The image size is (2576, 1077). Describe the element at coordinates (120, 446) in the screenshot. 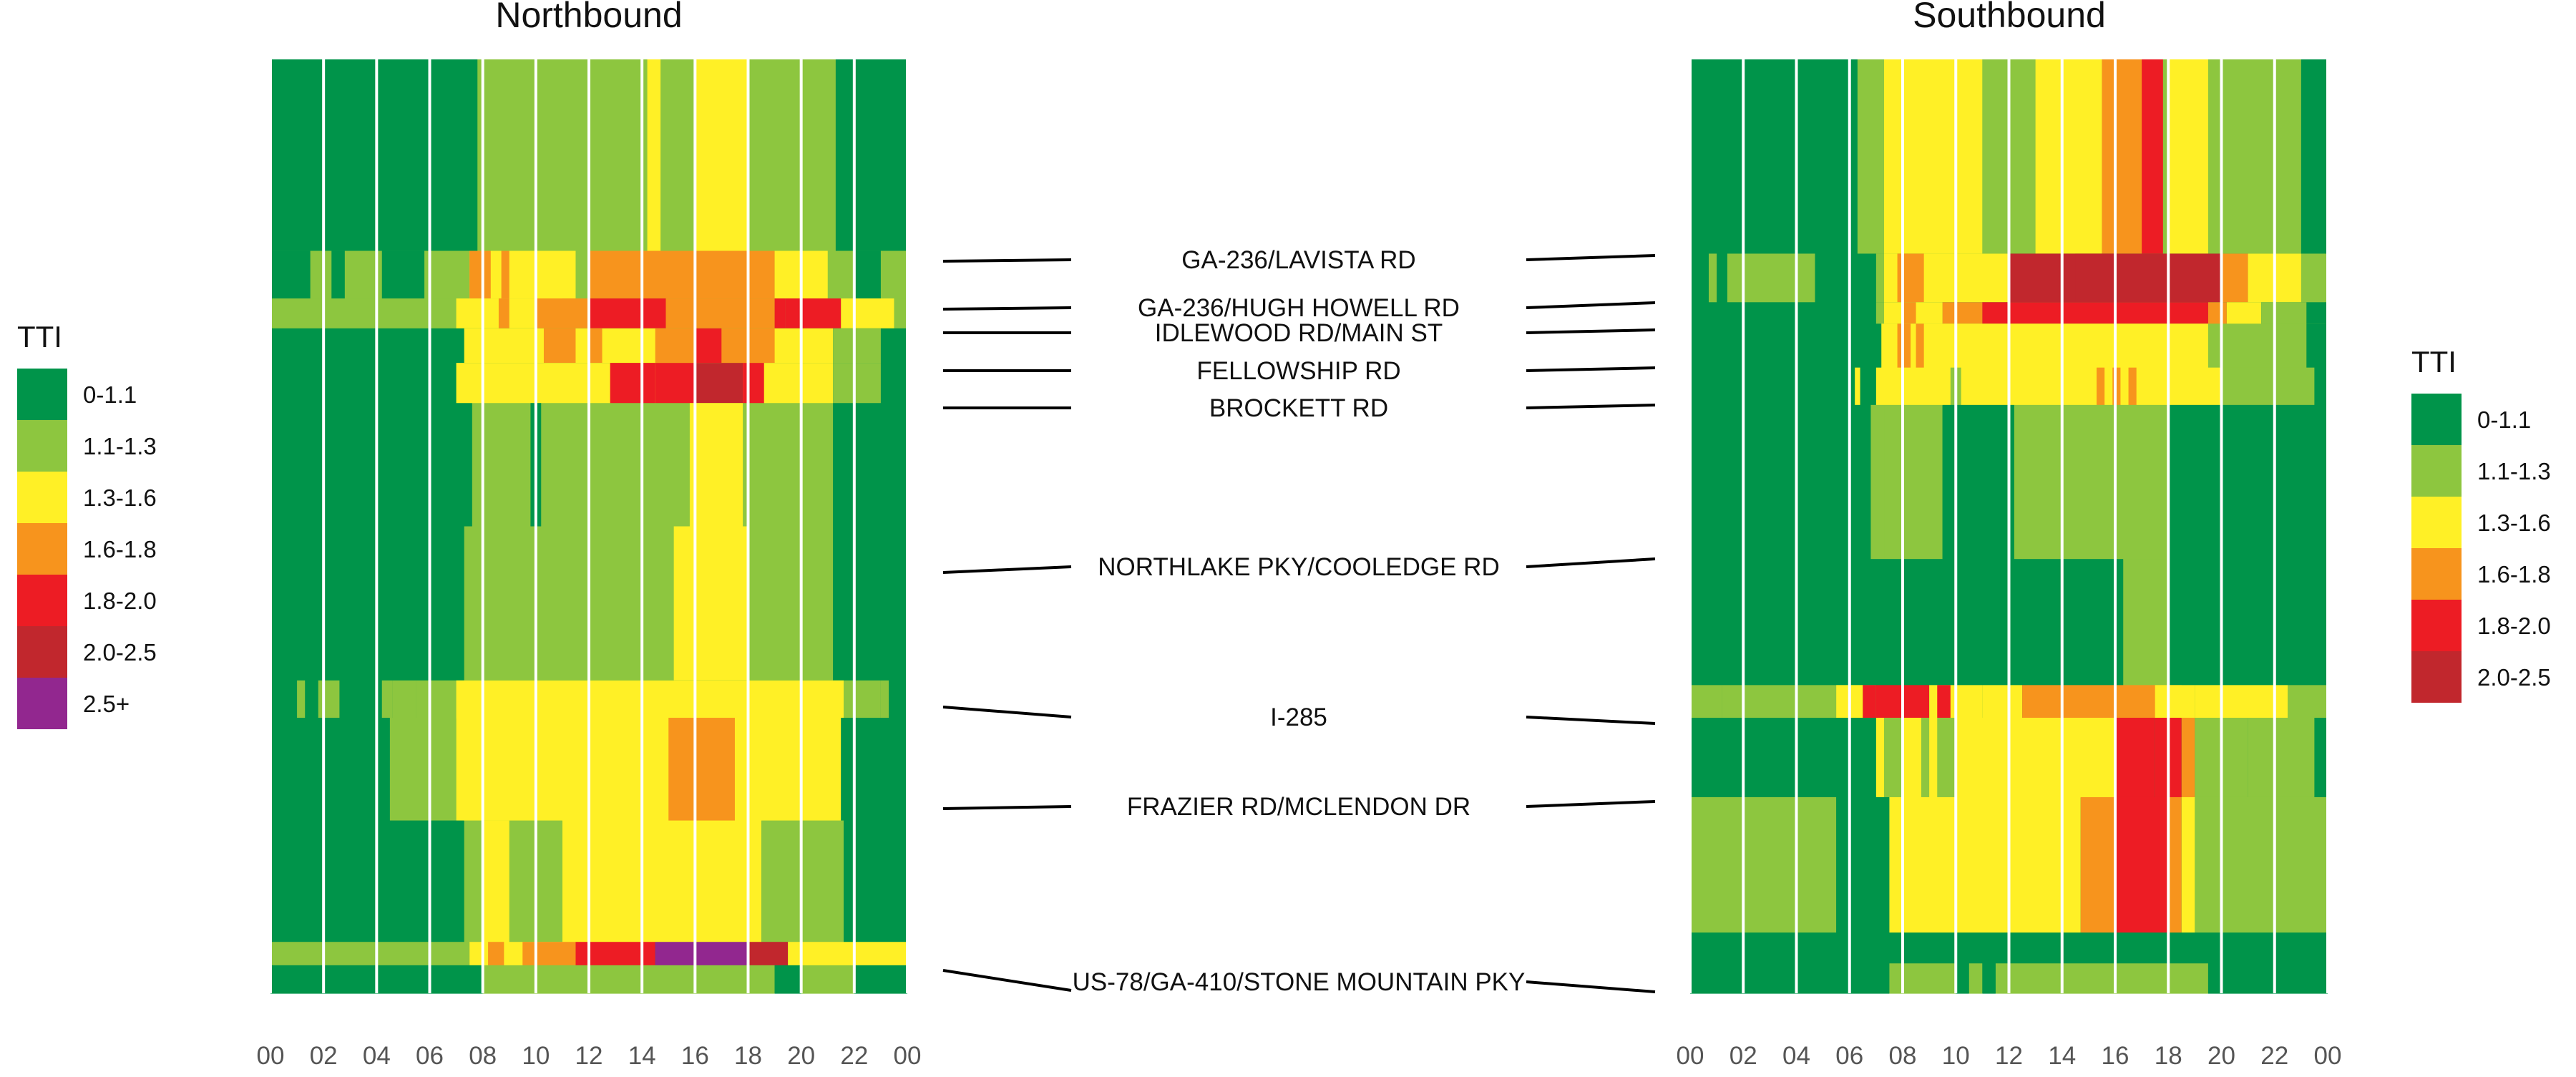

I see `legend-label: 1.1-1.3` at that location.